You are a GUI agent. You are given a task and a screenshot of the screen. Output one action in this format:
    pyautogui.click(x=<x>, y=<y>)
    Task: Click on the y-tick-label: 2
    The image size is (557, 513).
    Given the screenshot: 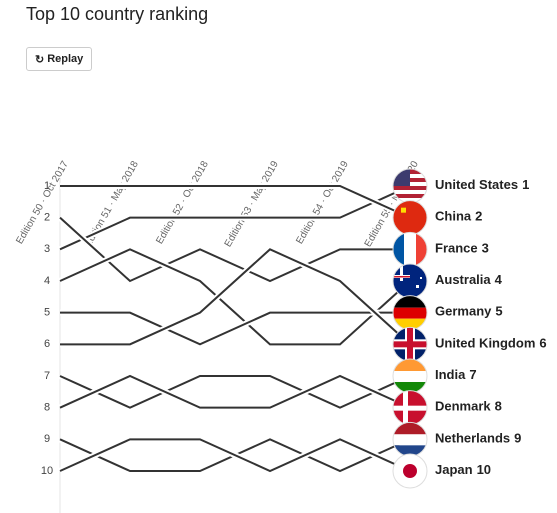 What is the action you would take?
    pyautogui.click(x=47, y=218)
    